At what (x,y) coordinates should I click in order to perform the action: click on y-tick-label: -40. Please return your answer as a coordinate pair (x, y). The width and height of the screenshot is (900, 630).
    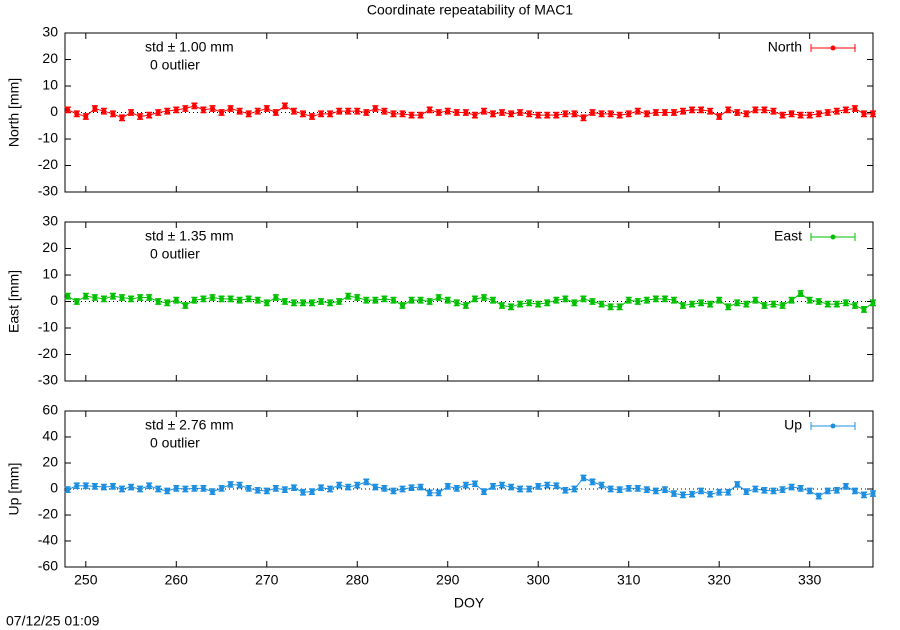
    Looking at the image, I should click on (48, 540).